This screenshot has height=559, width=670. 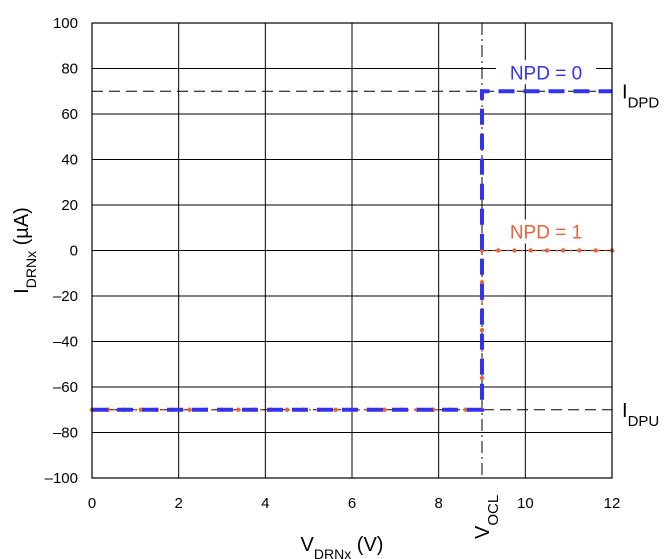 What do you see at coordinates (640, 415) in the screenshot?
I see `ref-label-dpu: IDPU` at bounding box center [640, 415].